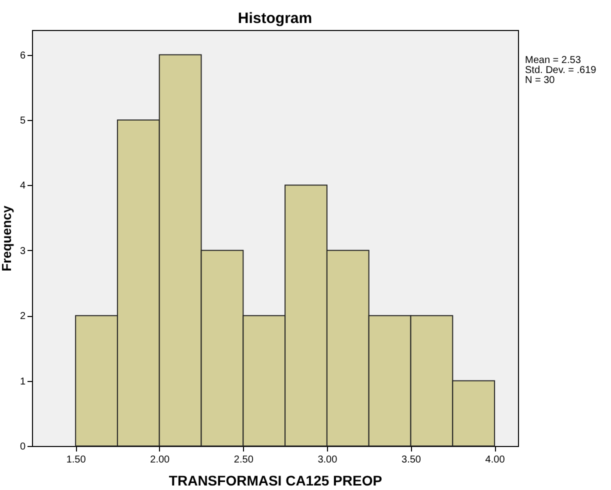 The width and height of the screenshot is (611, 490). What do you see at coordinates (23, 316) in the screenshot?
I see `y-tick-label: 2` at bounding box center [23, 316].